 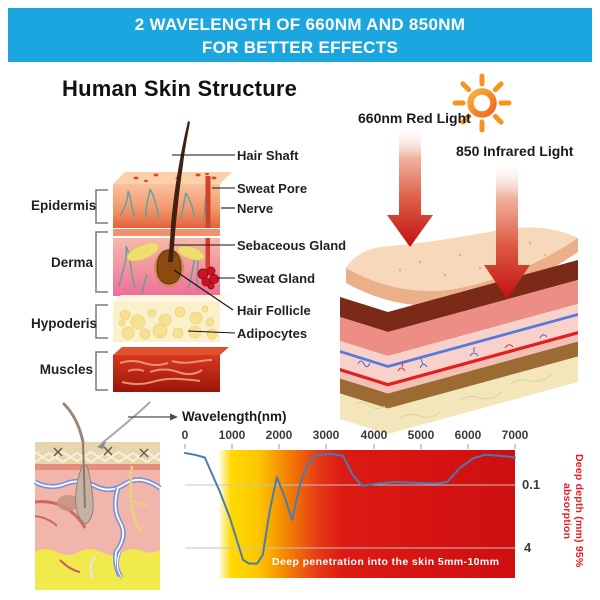 I want to click on layer-label-muscles: Muscles, so click(x=66, y=369).